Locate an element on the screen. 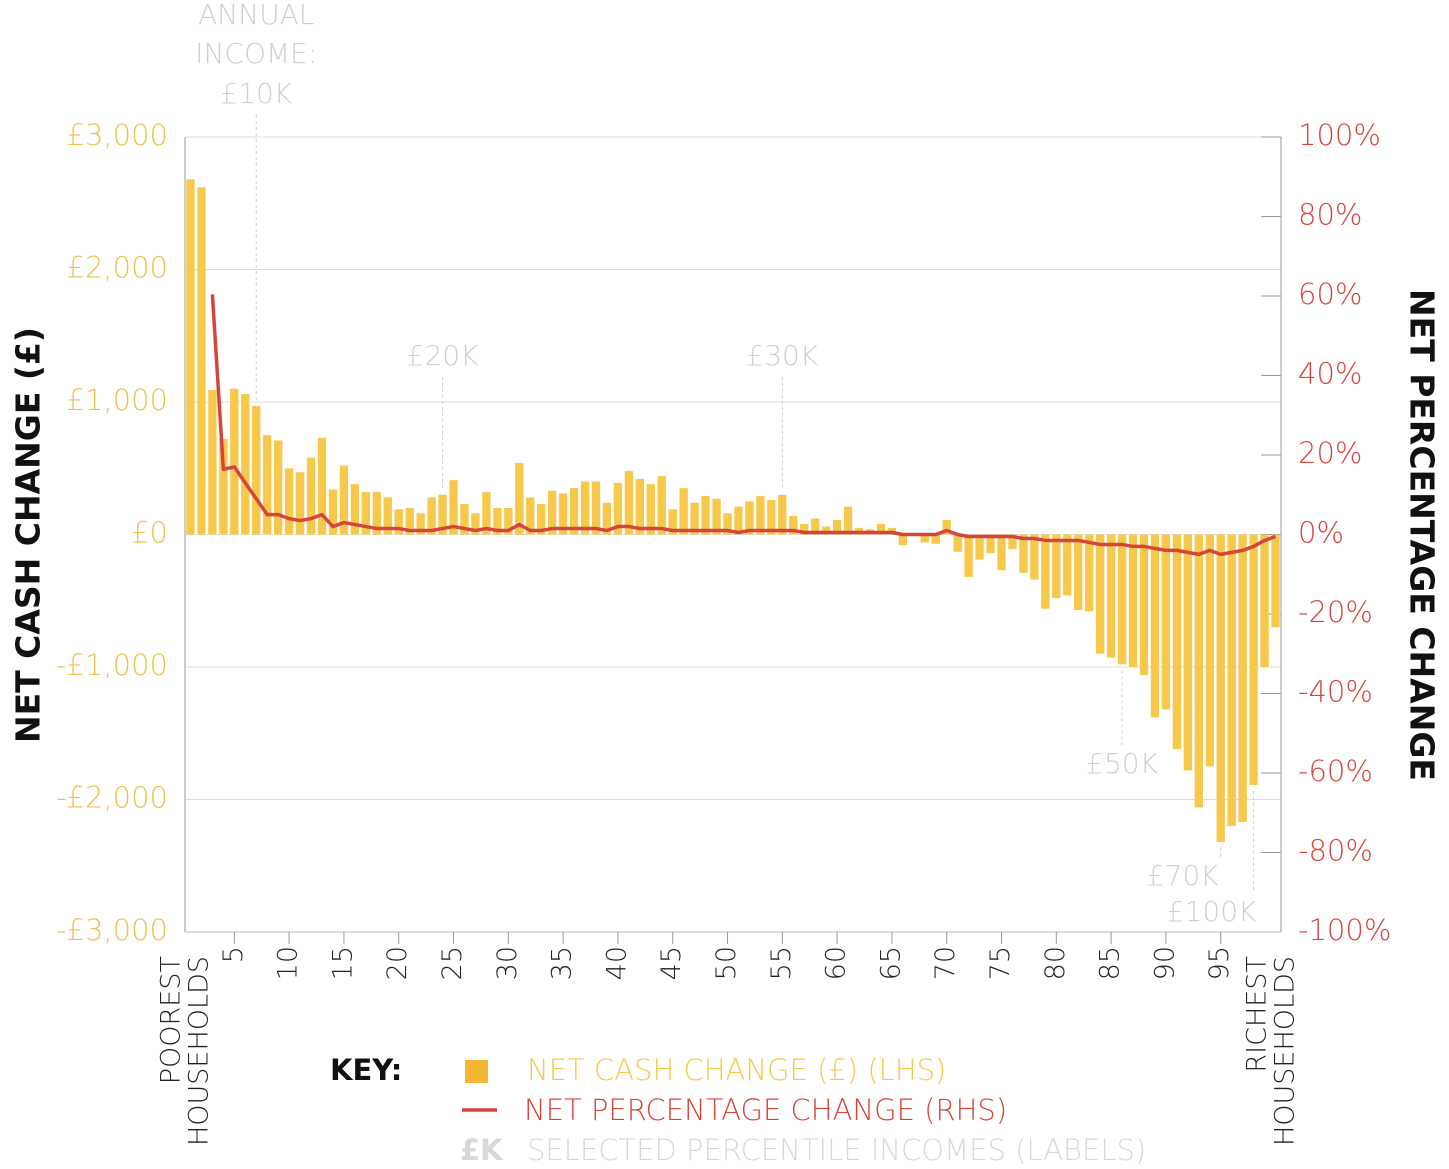  x-tick-label: 45 is located at coordinates (671, 963).